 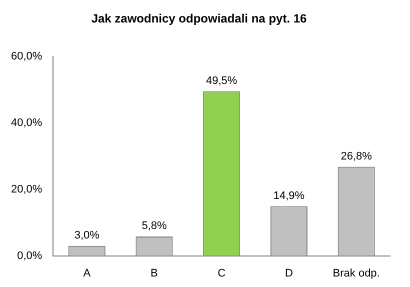 What do you see at coordinates (29, 256) in the screenshot?
I see `y-tick-label: 0,0%` at bounding box center [29, 256].